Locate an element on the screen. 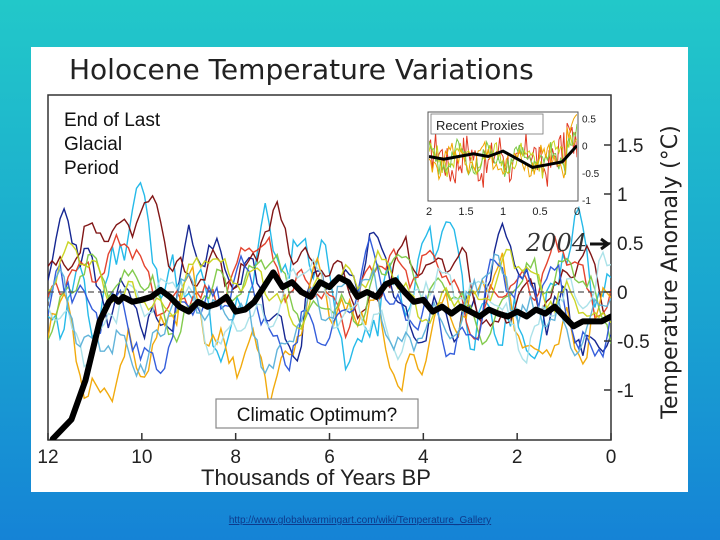 Image resolution: width=720 pixels, height=540 pixels. x-tick-label: 2 is located at coordinates (517, 457).